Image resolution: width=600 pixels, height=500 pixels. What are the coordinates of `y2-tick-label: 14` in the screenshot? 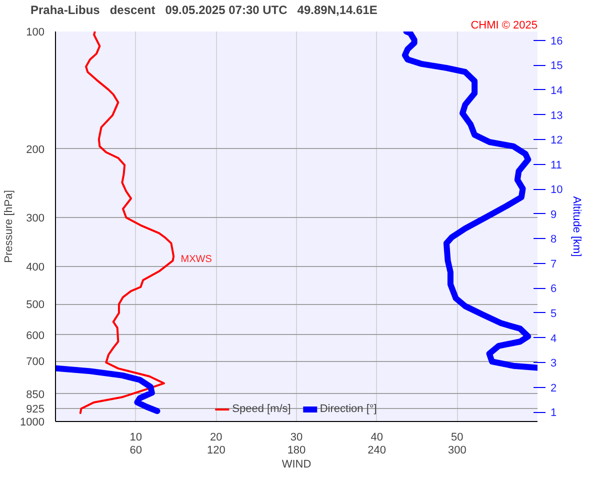 It's located at (556, 90).